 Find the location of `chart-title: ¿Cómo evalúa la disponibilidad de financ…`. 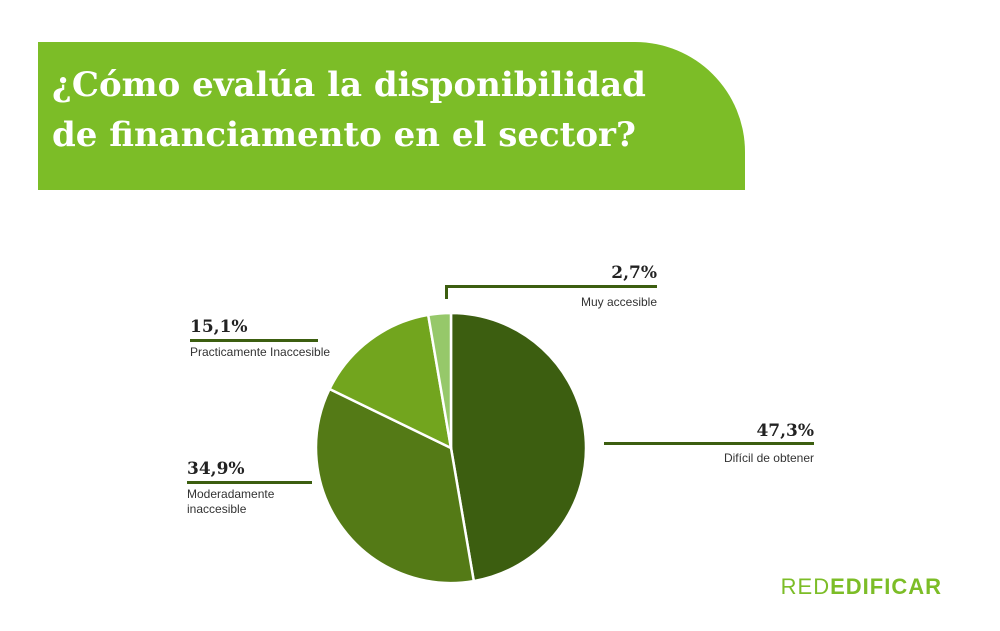

chart-title: ¿Cómo evalúa la disponibilidad de financ… is located at coordinates (382, 110).